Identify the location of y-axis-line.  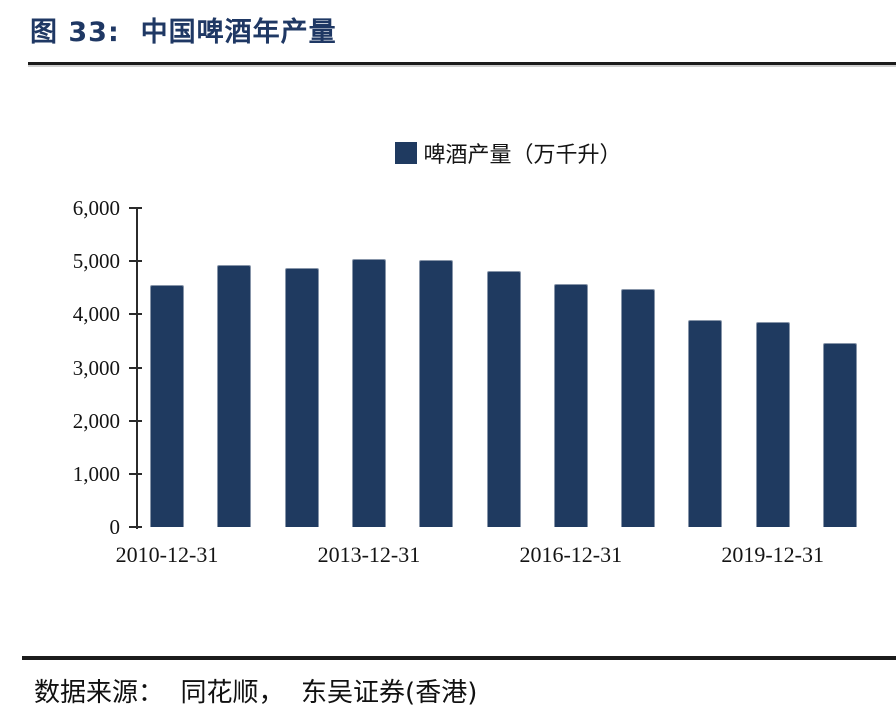
(137, 368).